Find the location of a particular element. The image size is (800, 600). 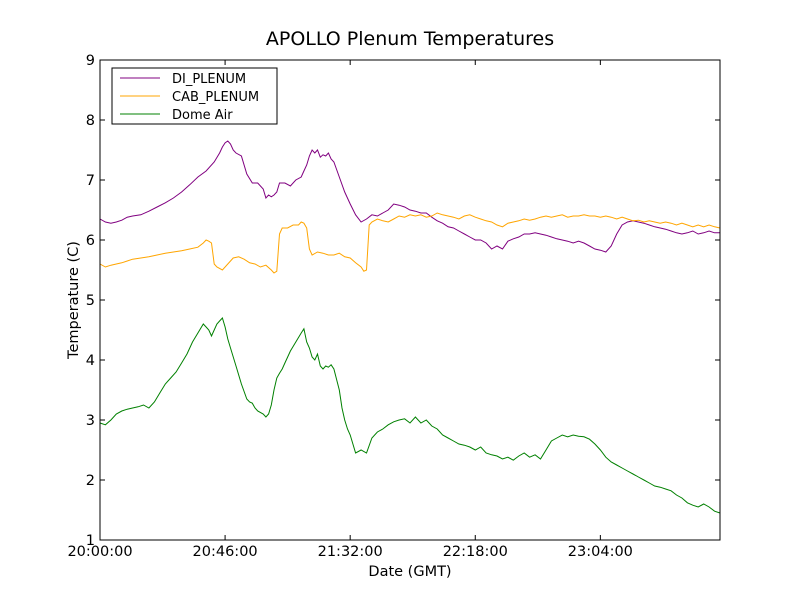

legend-label-0: DI_PLENUM is located at coordinates (209, 79).